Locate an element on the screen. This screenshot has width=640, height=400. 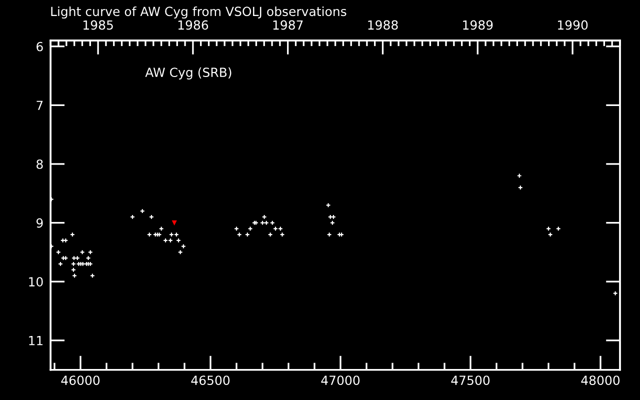
x2-tick-label: 1989 is located at coordinates (478, 25).